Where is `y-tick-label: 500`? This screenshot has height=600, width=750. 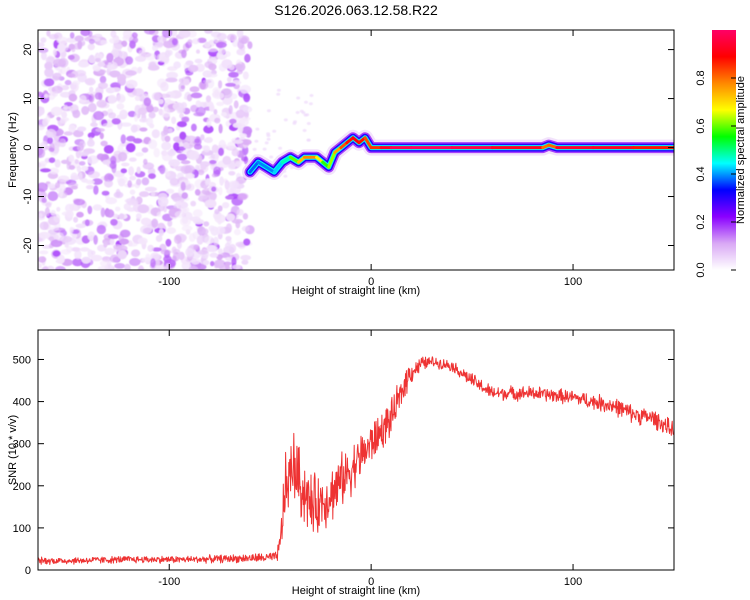 y-tick-label: 500 is located at coordinates (22, 360).